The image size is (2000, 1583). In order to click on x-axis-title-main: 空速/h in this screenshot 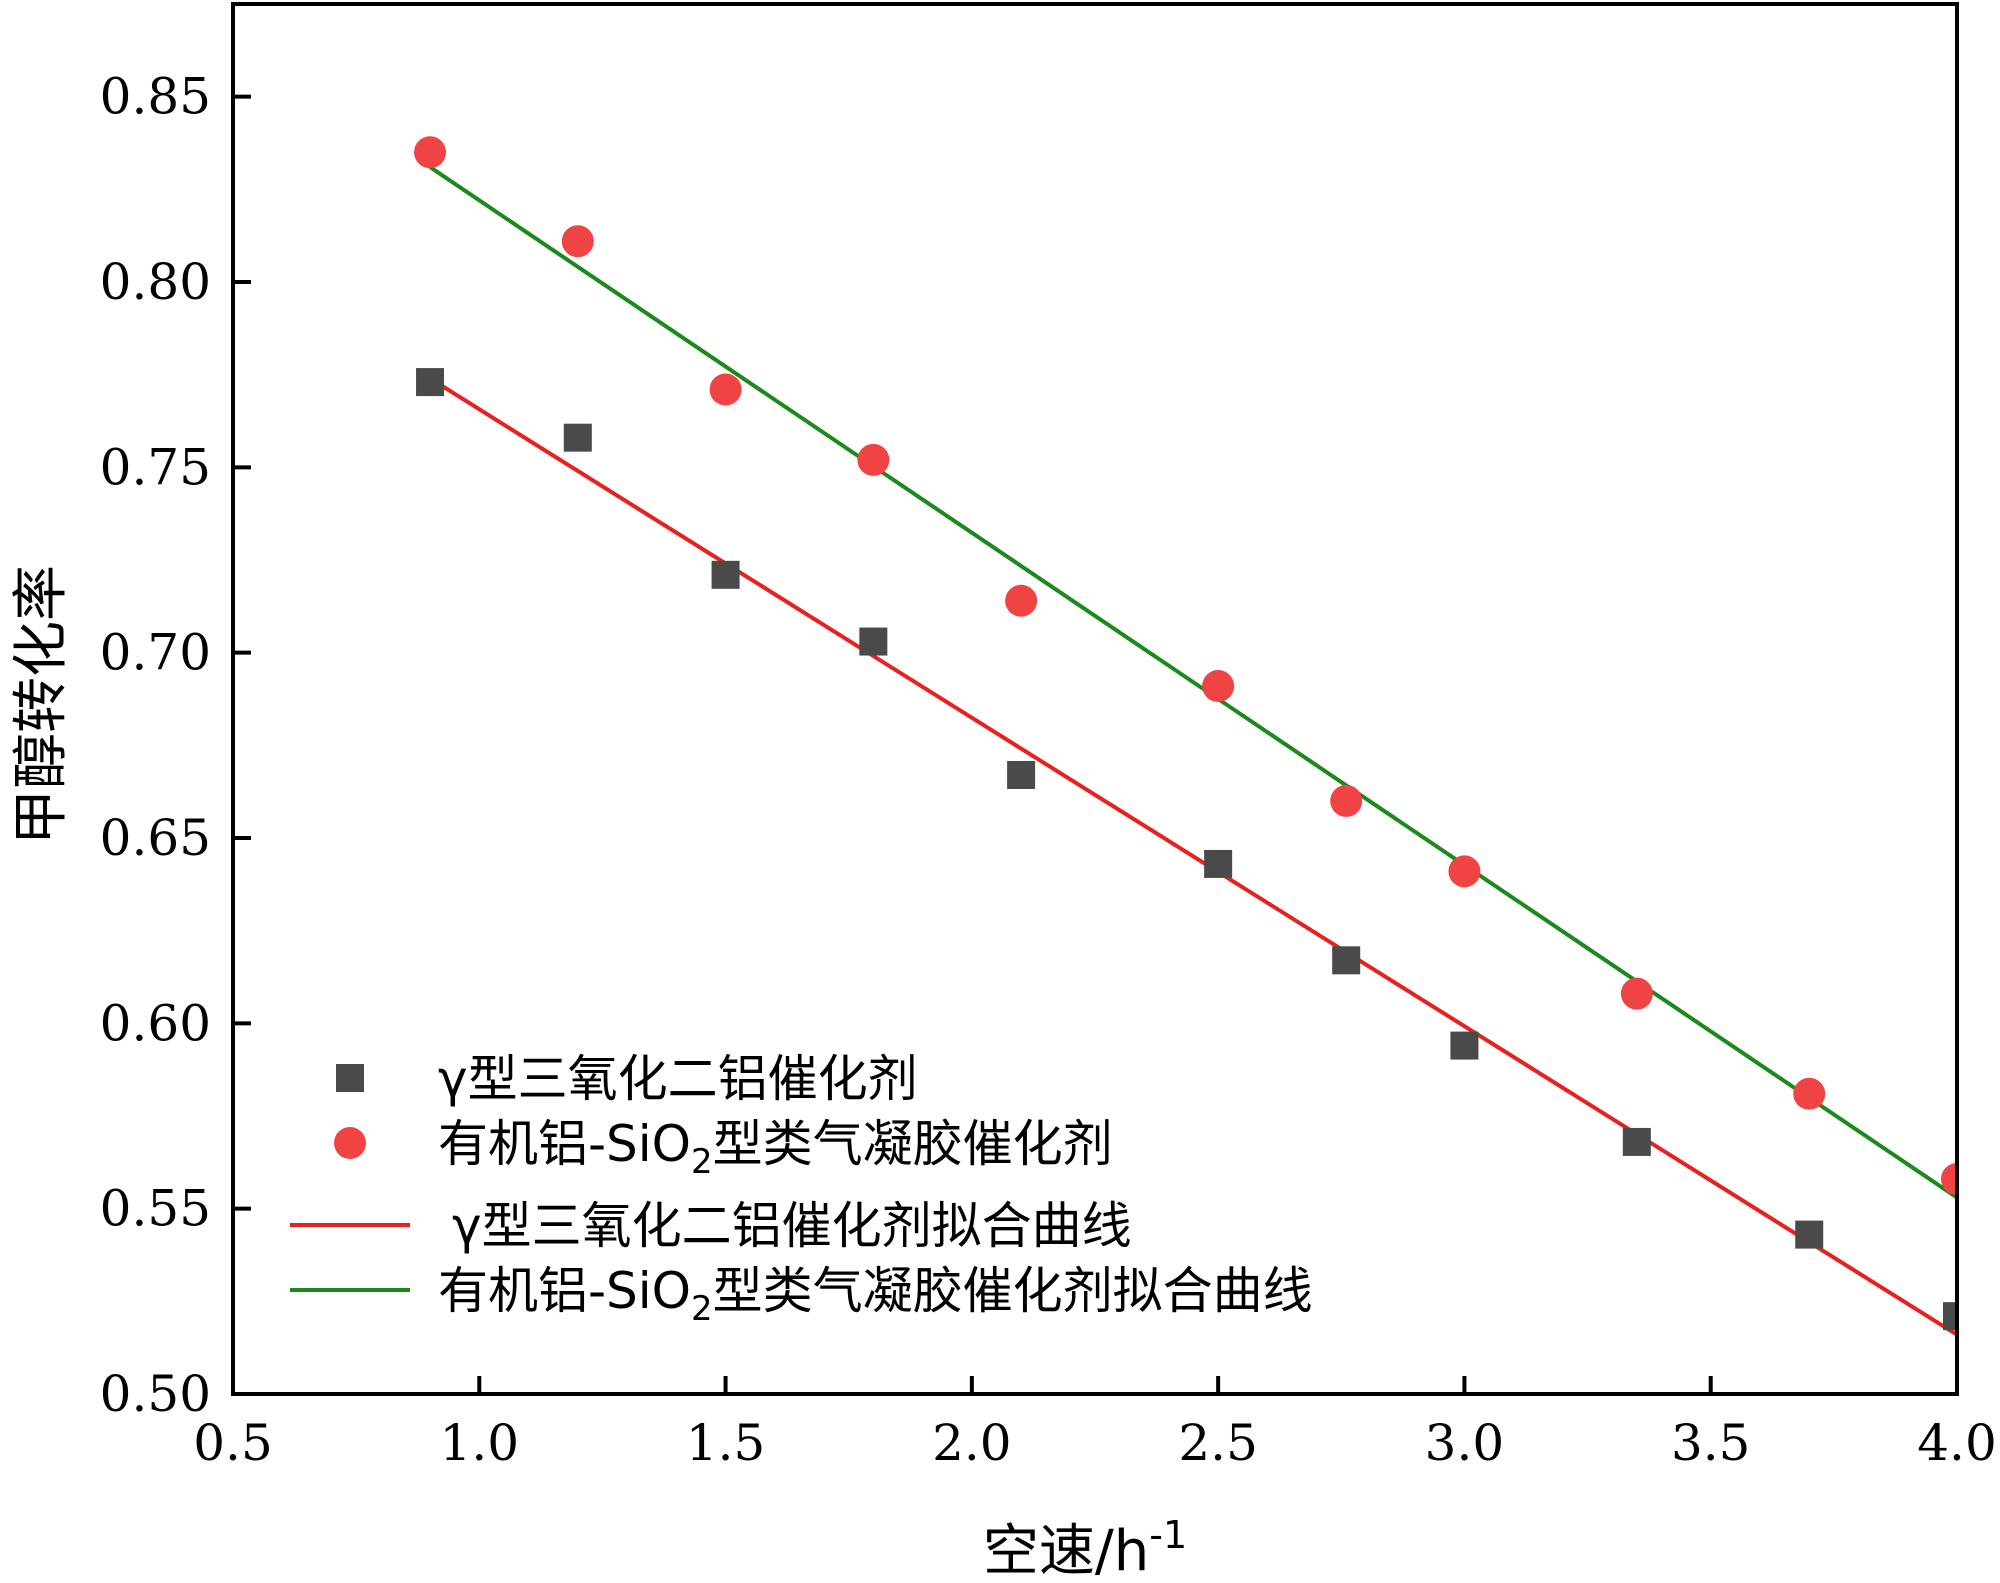, I will do `click(1066, 1551)`.